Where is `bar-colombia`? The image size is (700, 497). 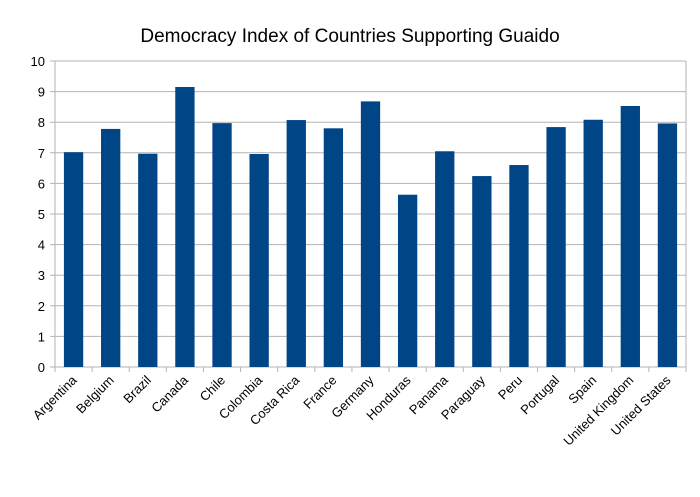 bar-colombia is located at coordinates (259, 260).